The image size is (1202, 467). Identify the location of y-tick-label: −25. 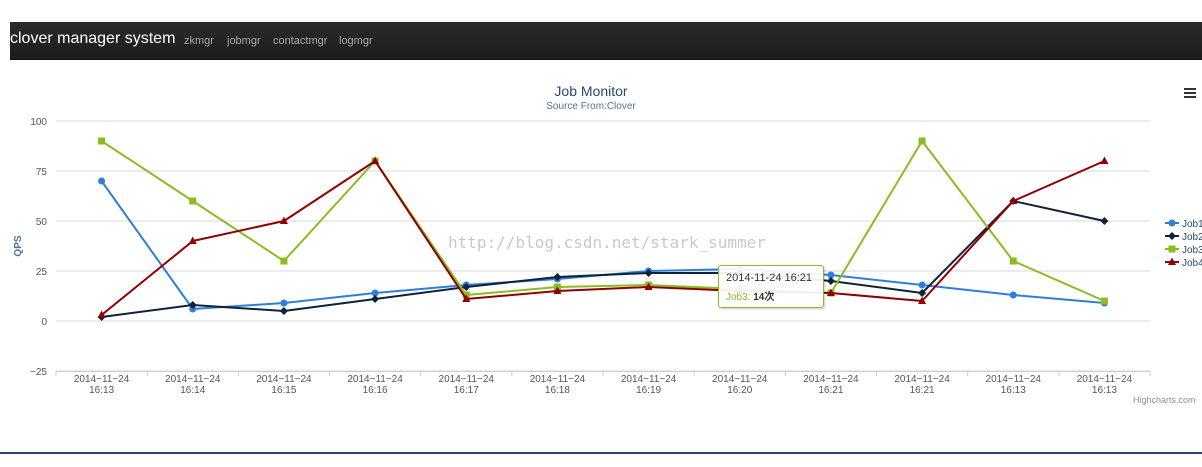
(38, 372).